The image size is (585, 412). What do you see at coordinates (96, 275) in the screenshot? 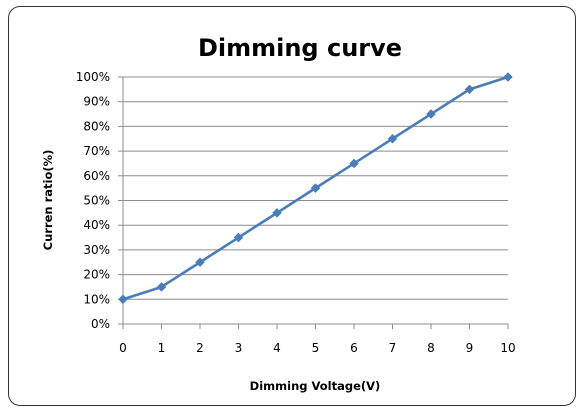
I see `y-tick-label: 20%` at bounding box center [96, 275].